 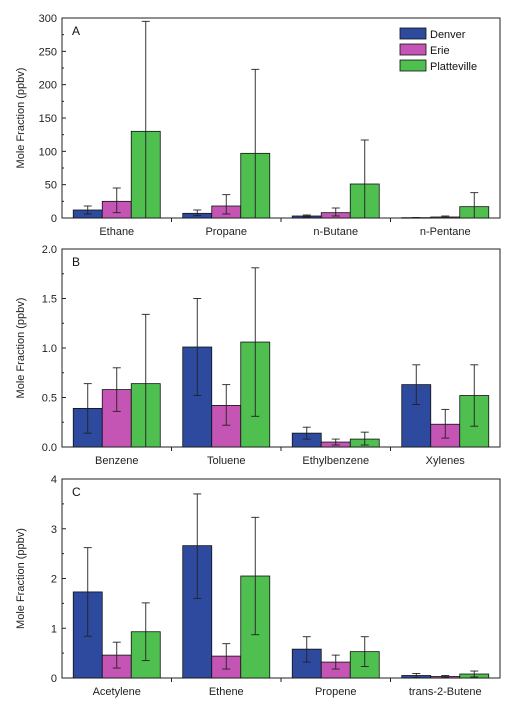 I want to click on y-tick-label: 300, so click(x=48, y=19).